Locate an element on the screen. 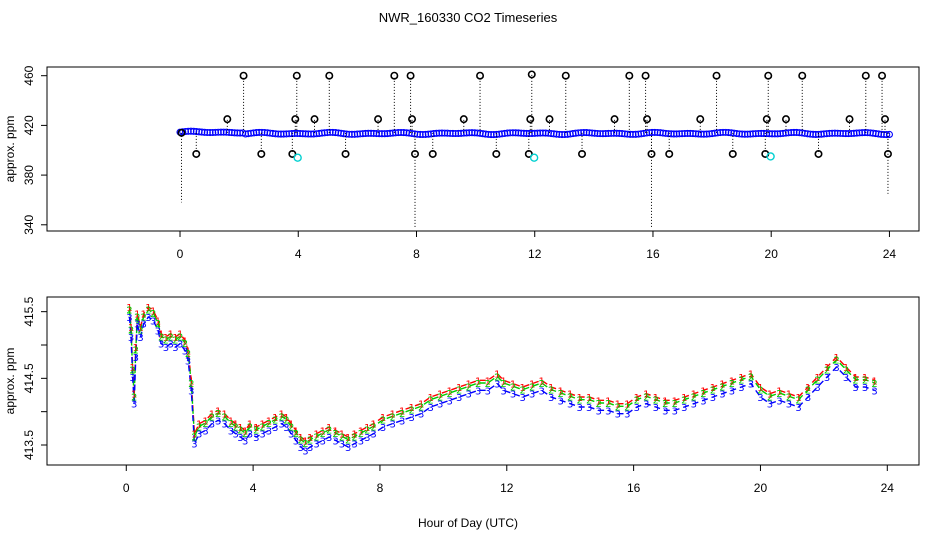 The image size is (936, 540). top-x-tick-label: 20 is located at coordinates (772, 254).